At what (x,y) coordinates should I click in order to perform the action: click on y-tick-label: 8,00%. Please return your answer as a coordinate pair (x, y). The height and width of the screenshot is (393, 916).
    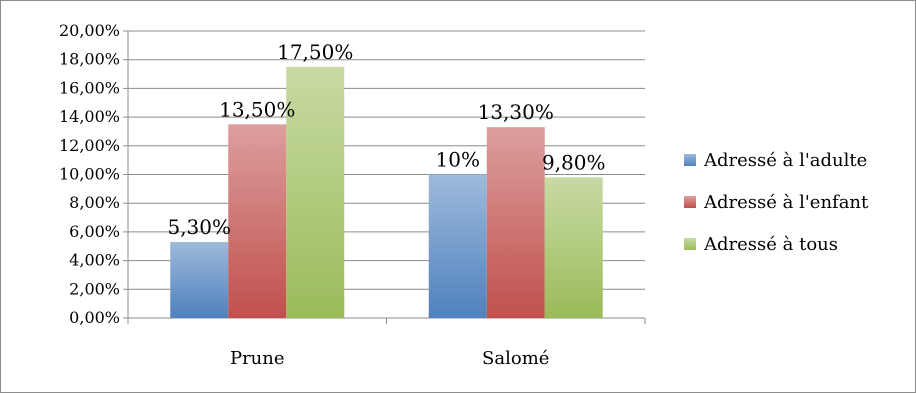
    Looking at the image, I should click on (94, 202).